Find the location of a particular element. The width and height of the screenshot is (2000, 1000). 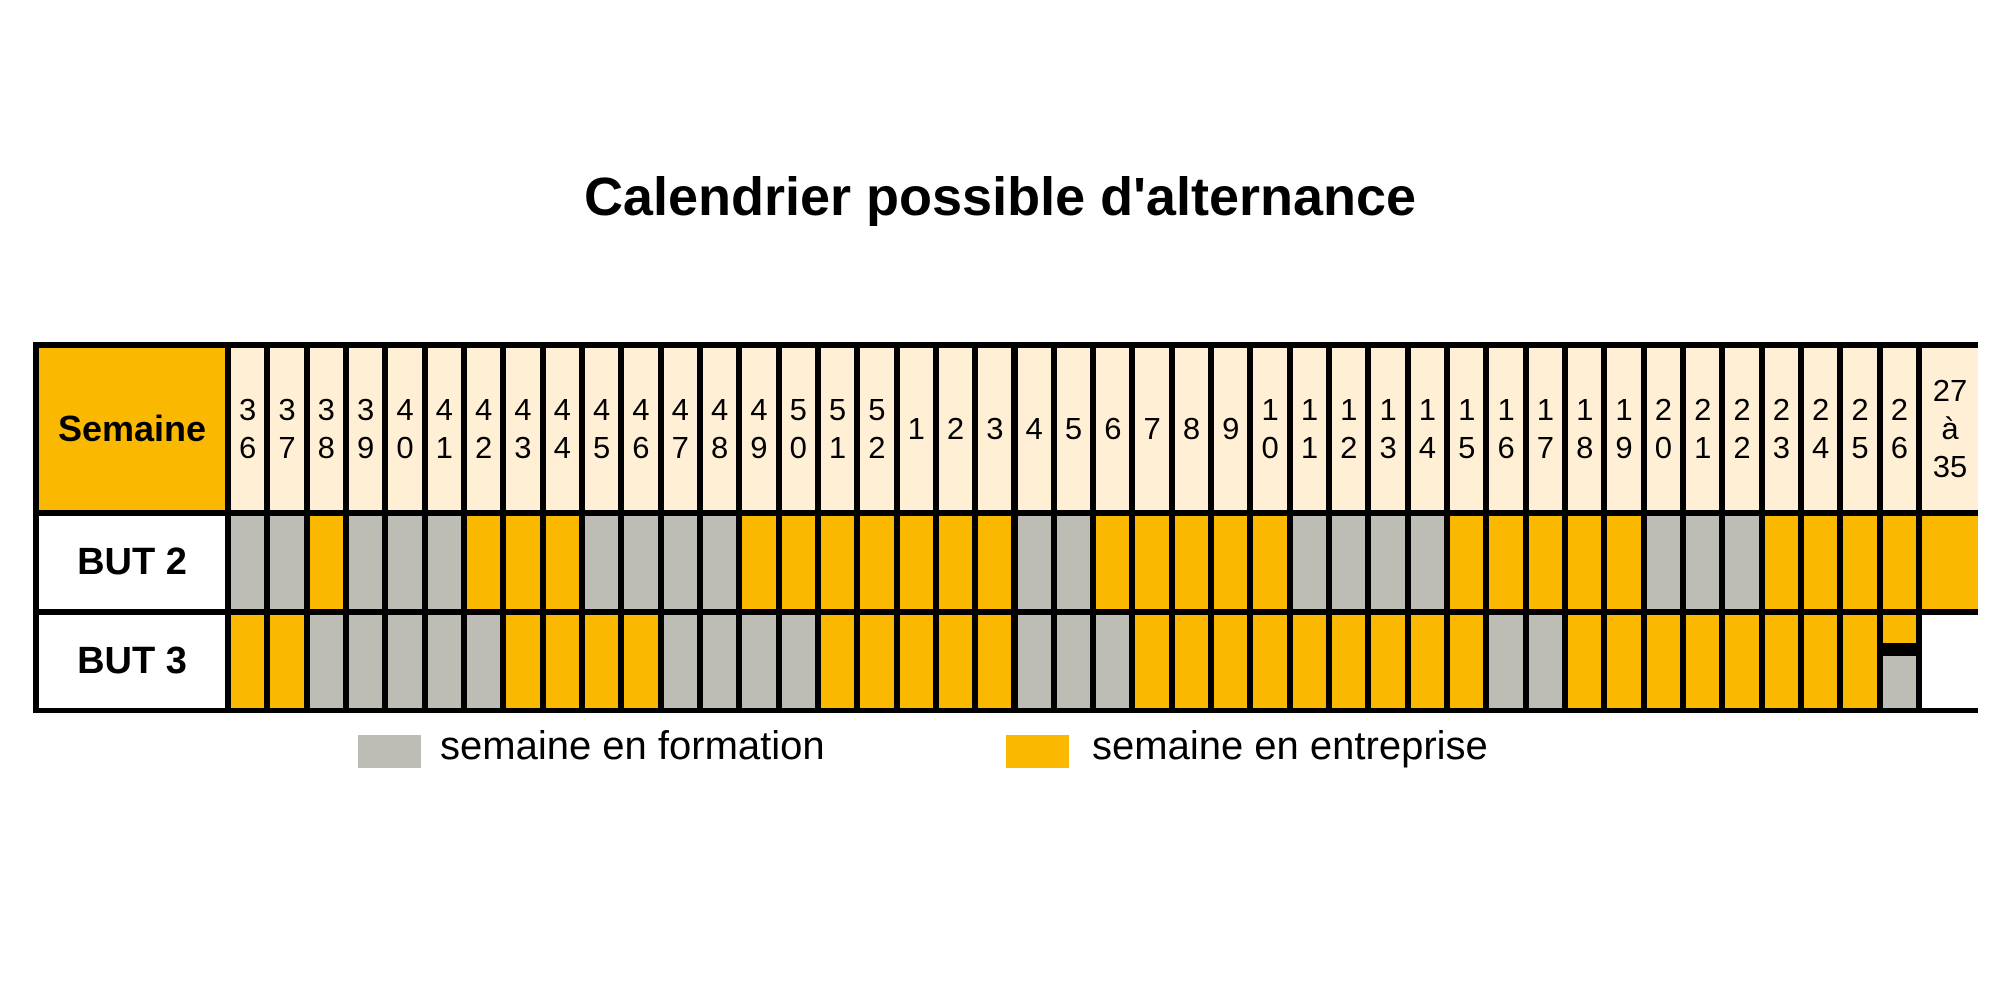

week-number-text: 35 is located at coordinates (1950, 466).